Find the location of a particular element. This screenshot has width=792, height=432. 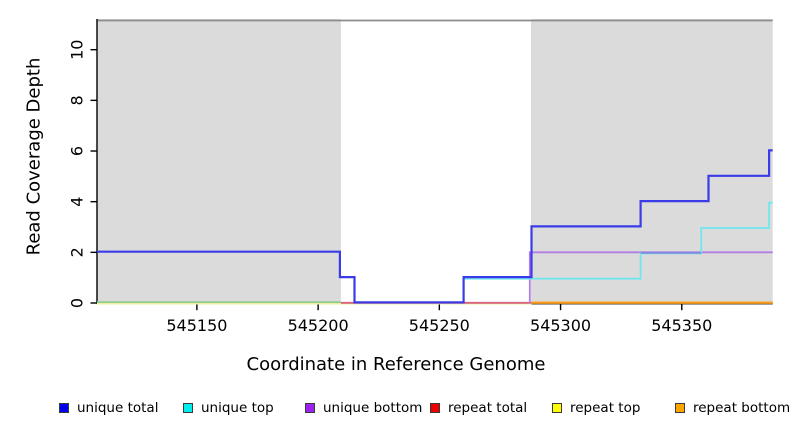

legend-item-repeat-total: repeat total is located at coordinates (478, 408).